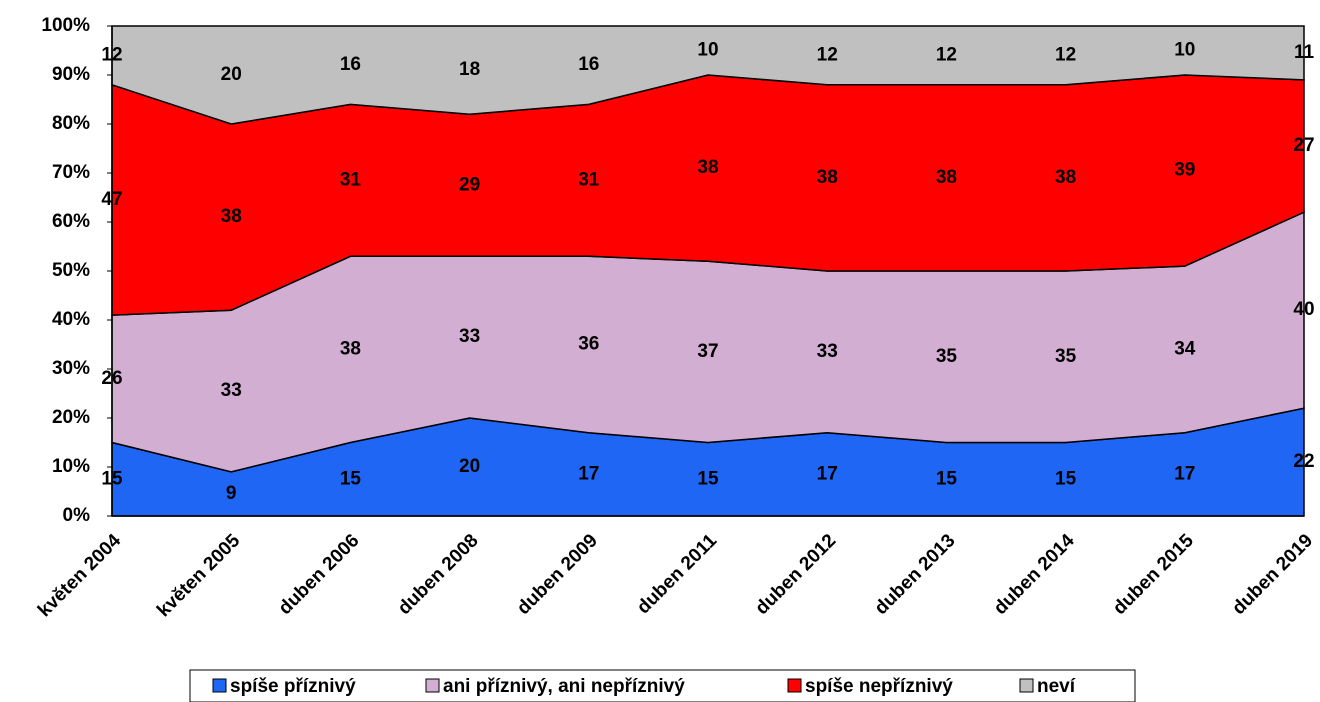  Describe the element at coordinates (65, 25) in the screenshot. I see `y-tick-label: 100%` at that location.